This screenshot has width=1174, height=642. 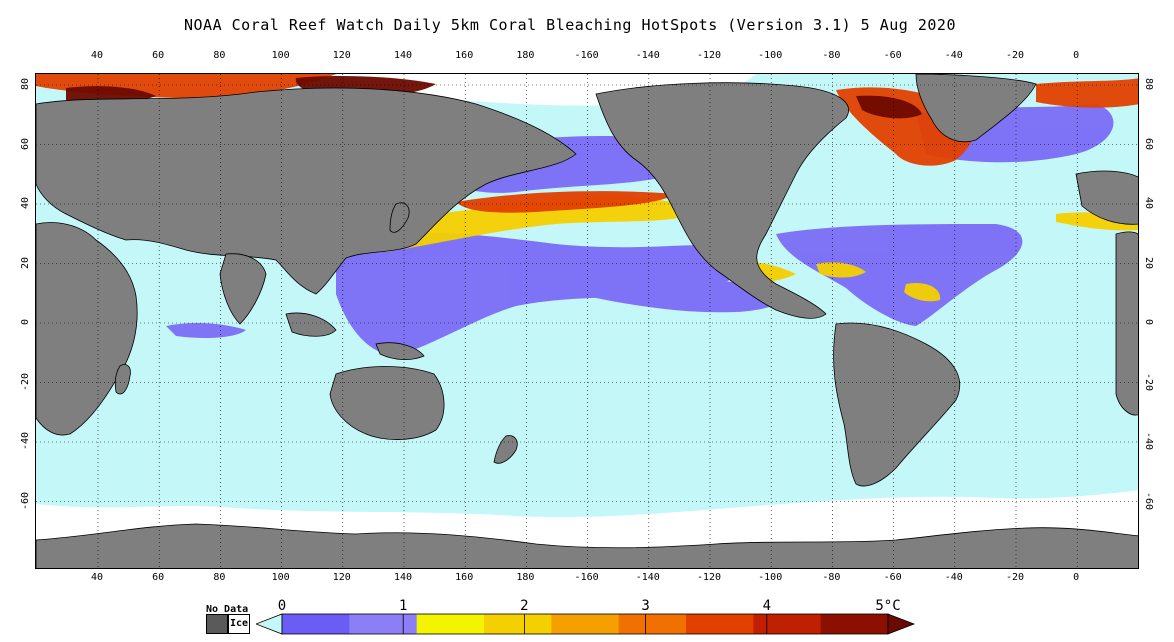 I want to click on longitude-tick-bottom: -20, so click(x=1015, y=577).